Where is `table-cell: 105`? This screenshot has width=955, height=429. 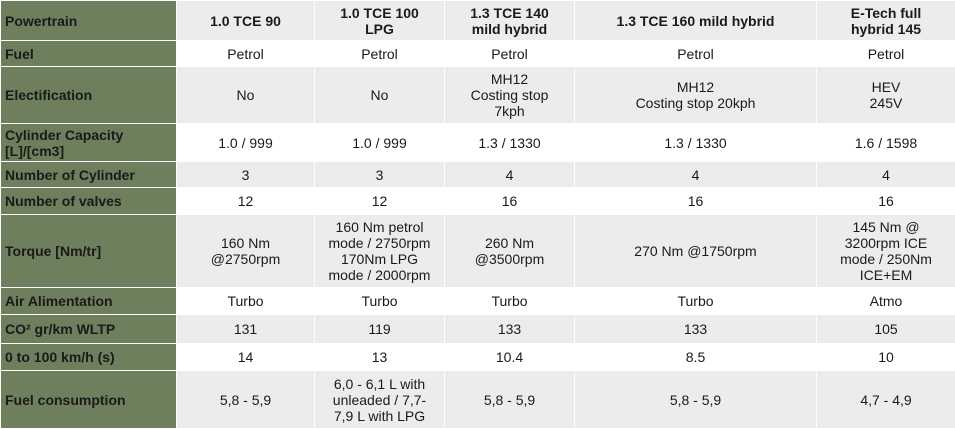
table-cell: 105 is located at coordinates (886, 329).